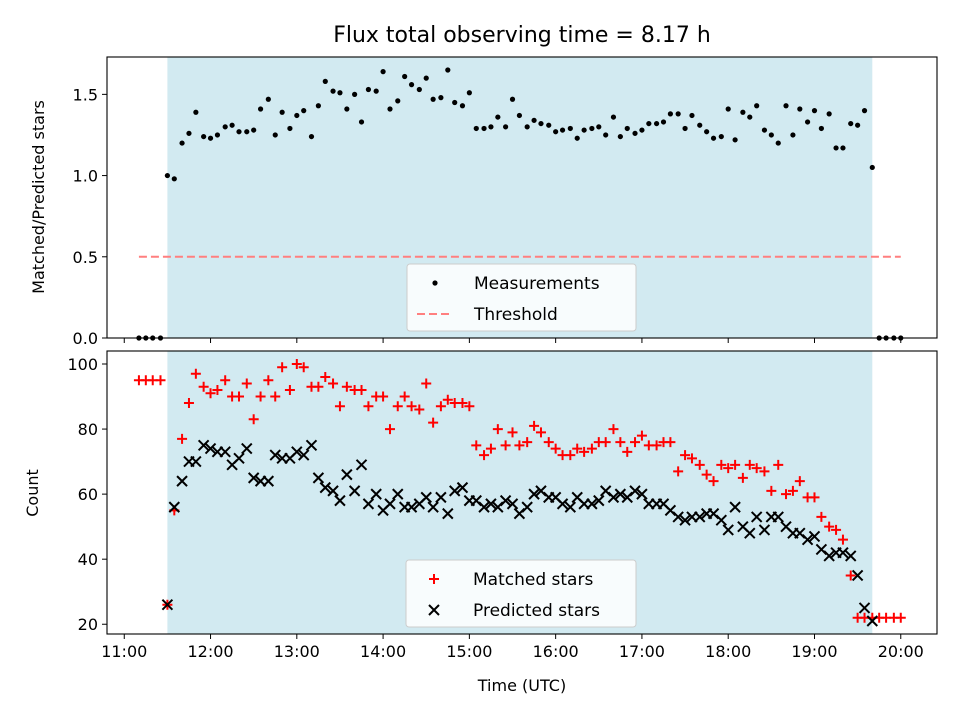 The height and width of the screenshot is (720, 960). Describe the element at coordinates (88, 429) in the screenshot. I see `y-tick-label: 80` at that location.